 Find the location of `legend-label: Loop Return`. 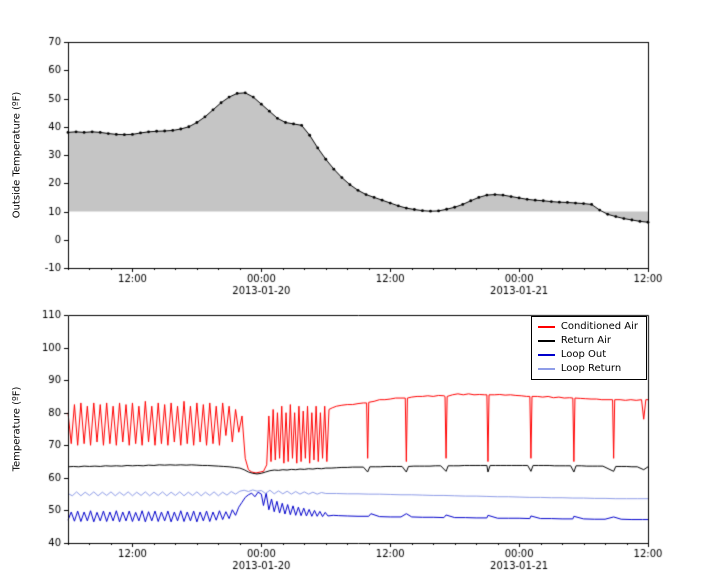

legend-label: Loop Return is located at coordinates (591, 368).